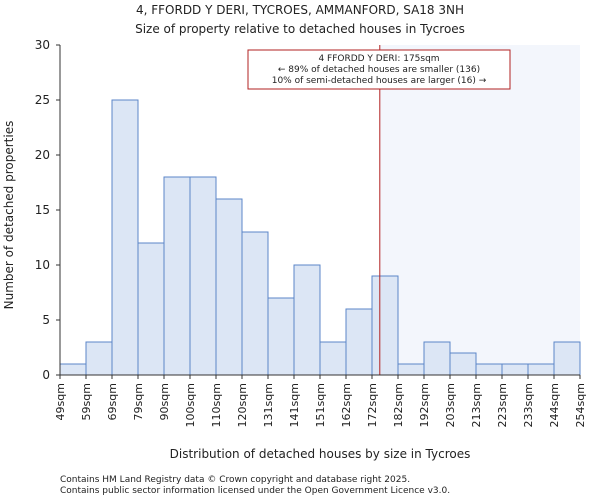 This screenshot has height=504, width=600. I want to click on y-tick-label: 5, so click(46, 320).